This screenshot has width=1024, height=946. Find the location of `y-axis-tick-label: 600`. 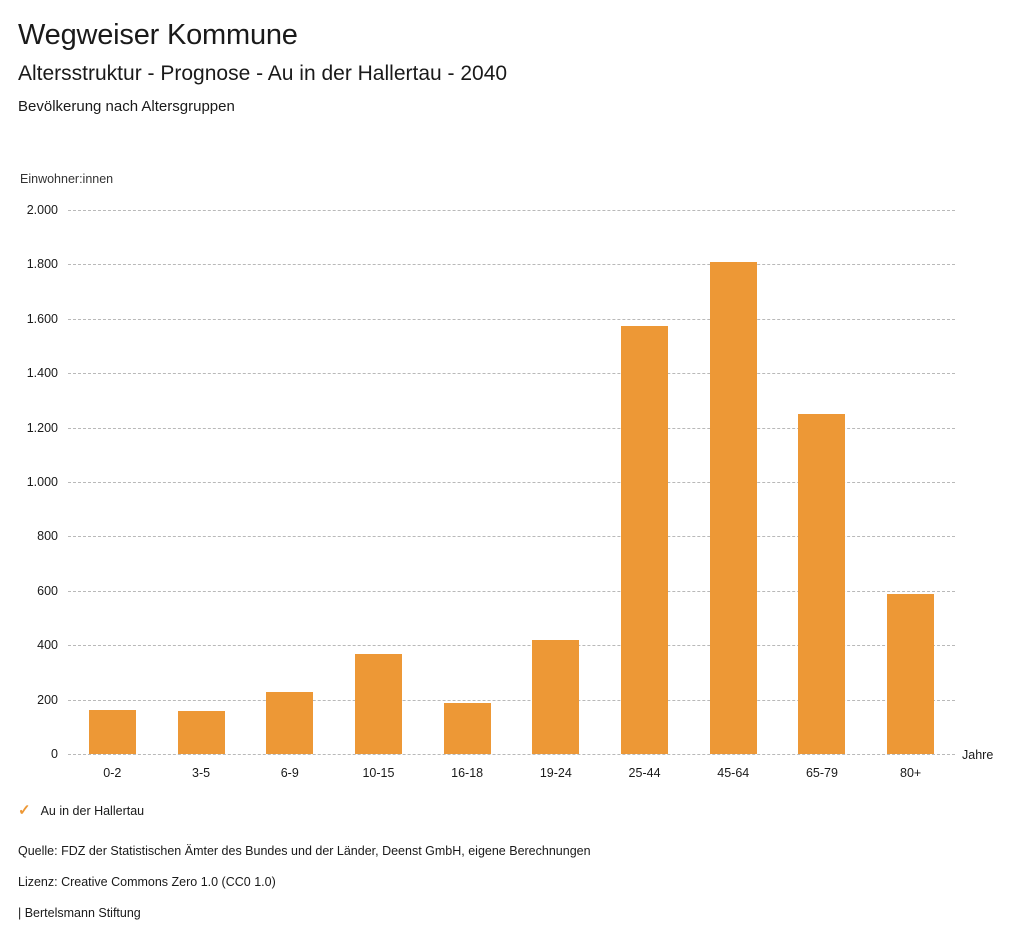

y-axis-tick-label: 600 is located at coordinates (47, 590).